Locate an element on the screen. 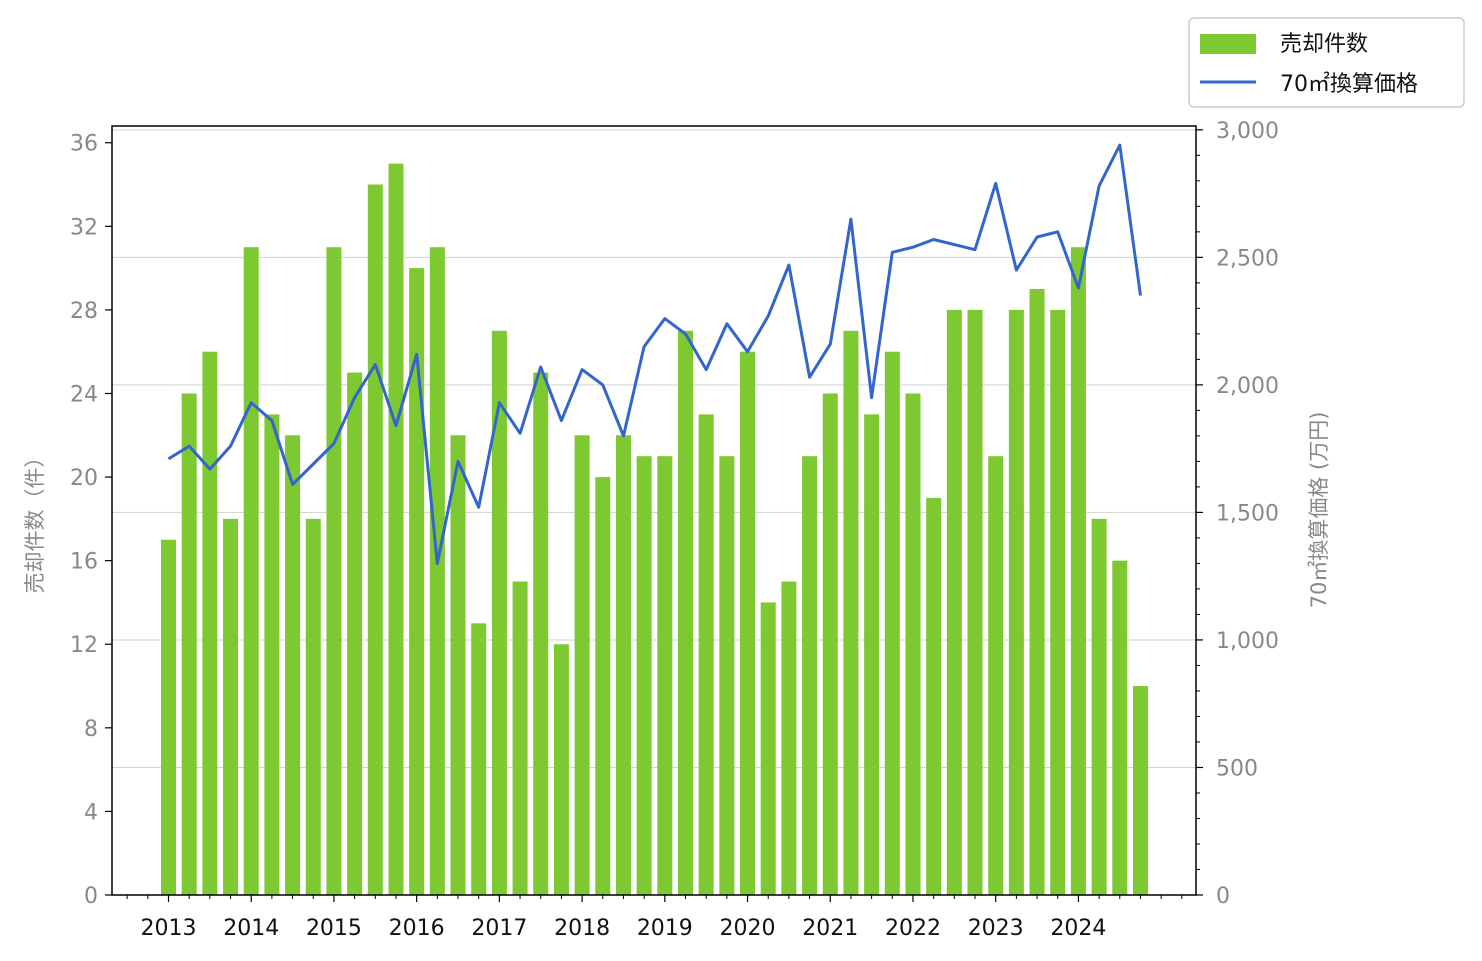 Image resolution: width=1482 pixels, height=961 pixels. left-tick-label: 16 is located at coordinates (84, 562).